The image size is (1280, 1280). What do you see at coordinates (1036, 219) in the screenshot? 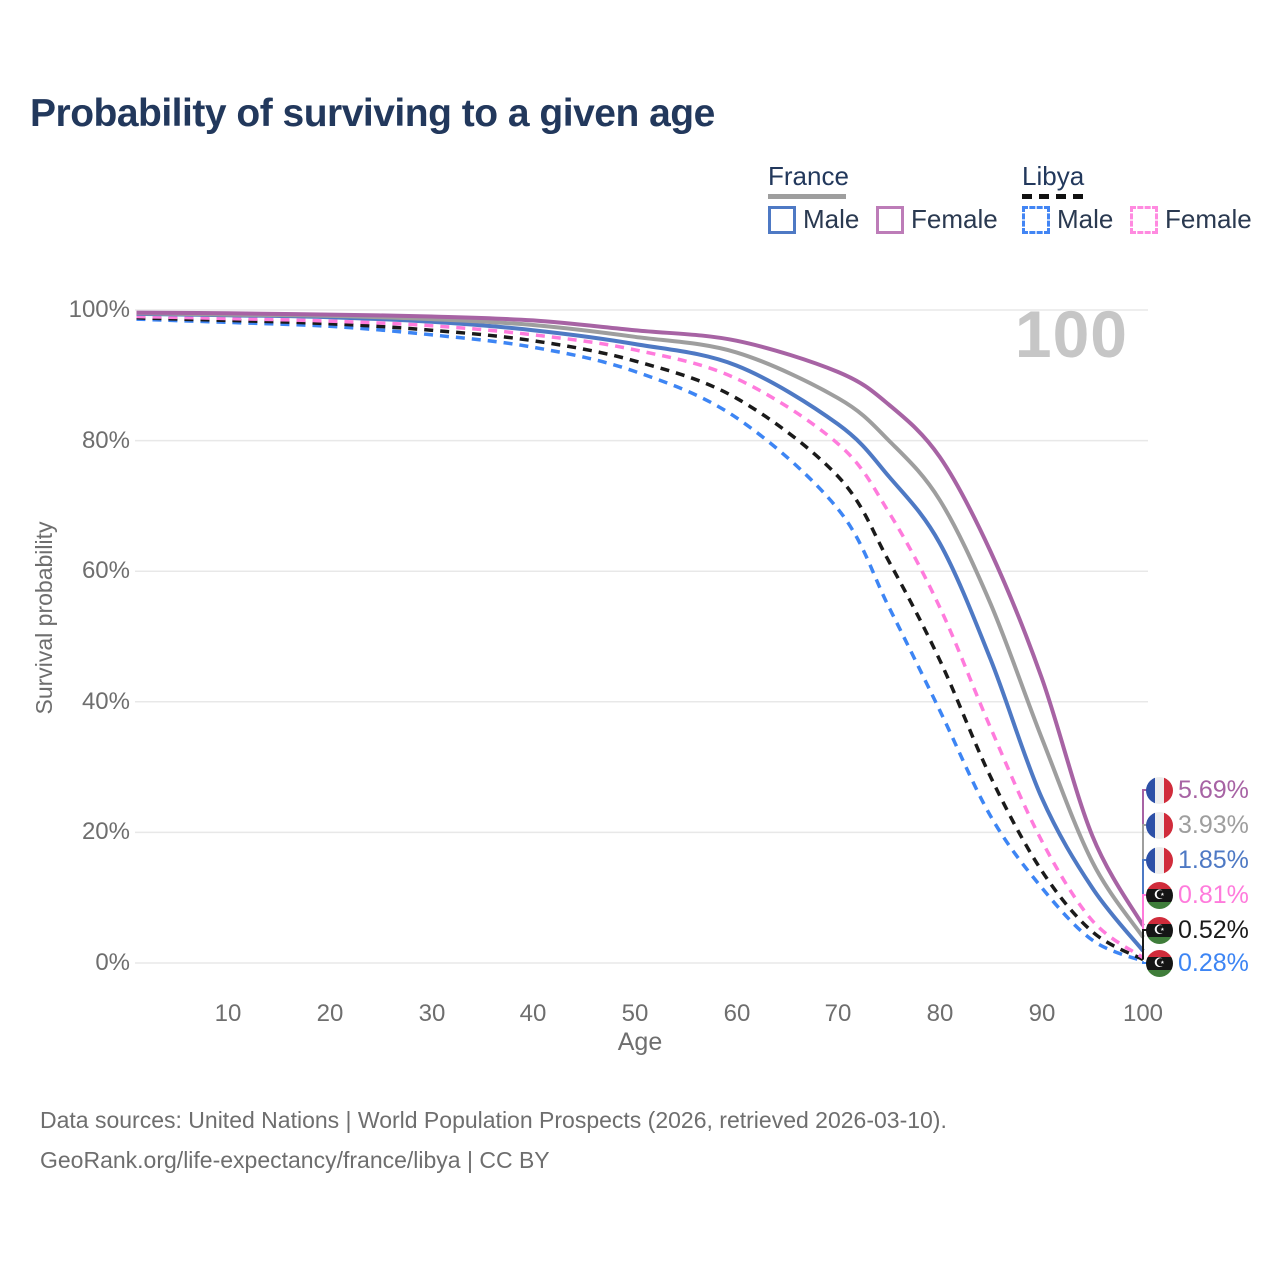
I see `legend-swatch-libya-male` at bounding box center [1036, 219].